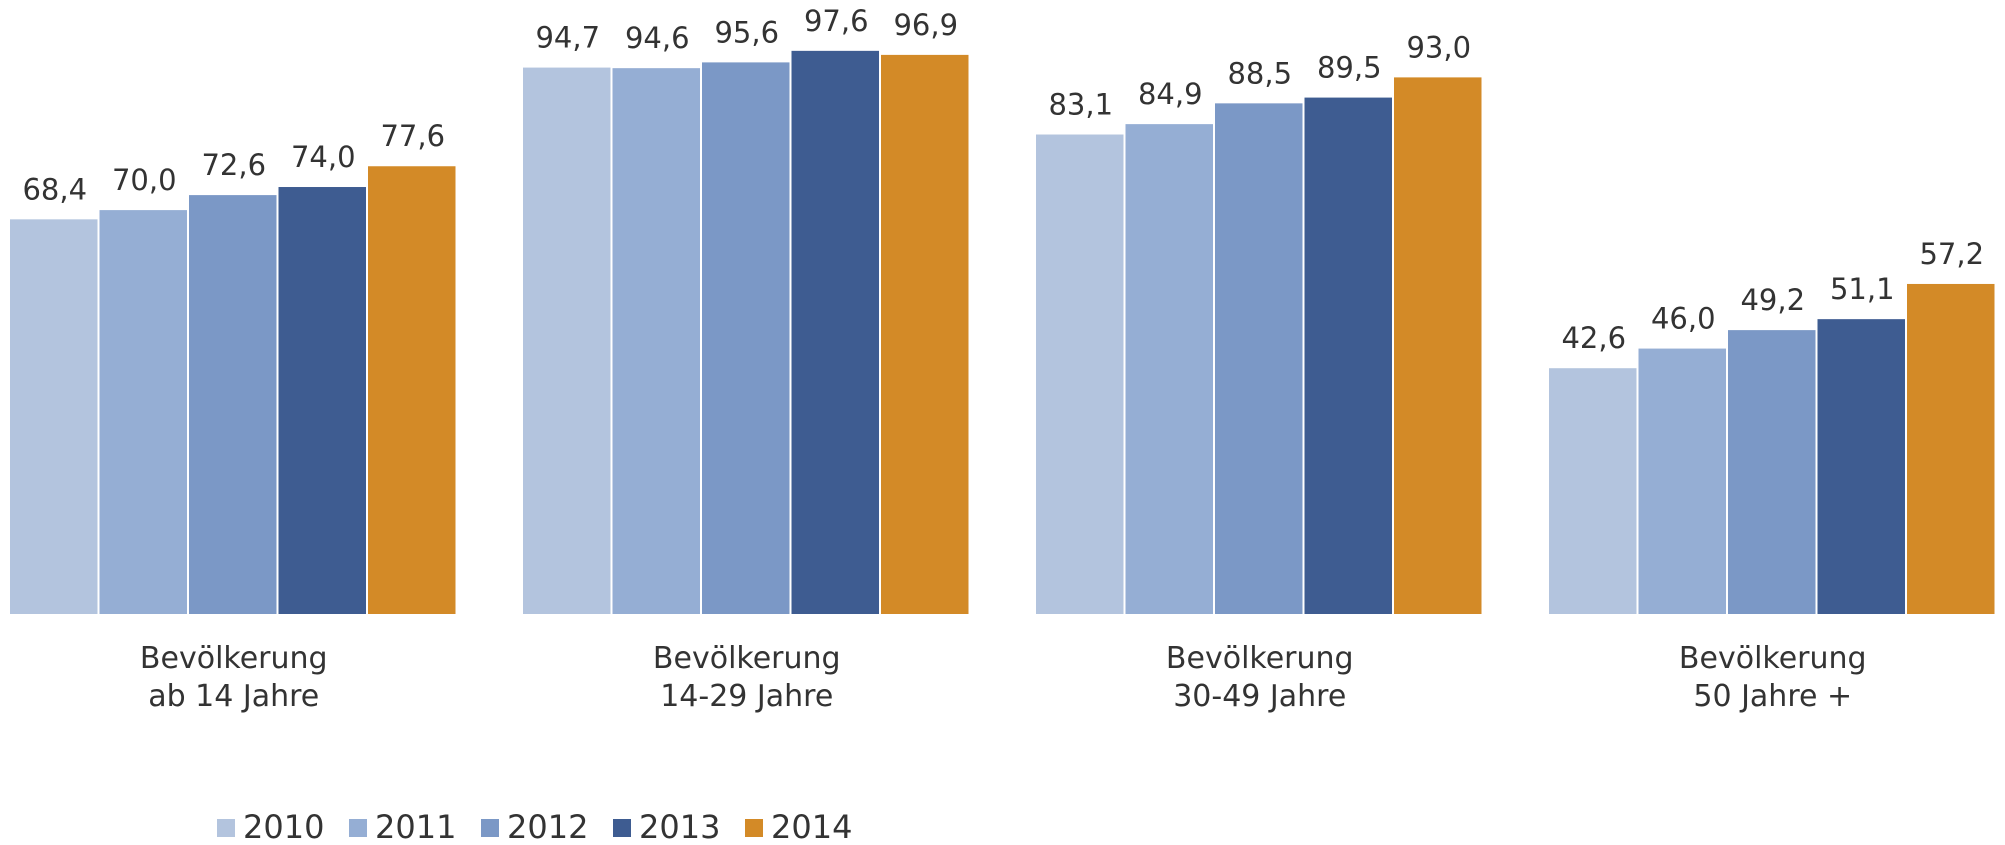  Describe the element at coordinates (1772, 696) in the screenshot. I see `category-line: 50 Jahre +` at that location.